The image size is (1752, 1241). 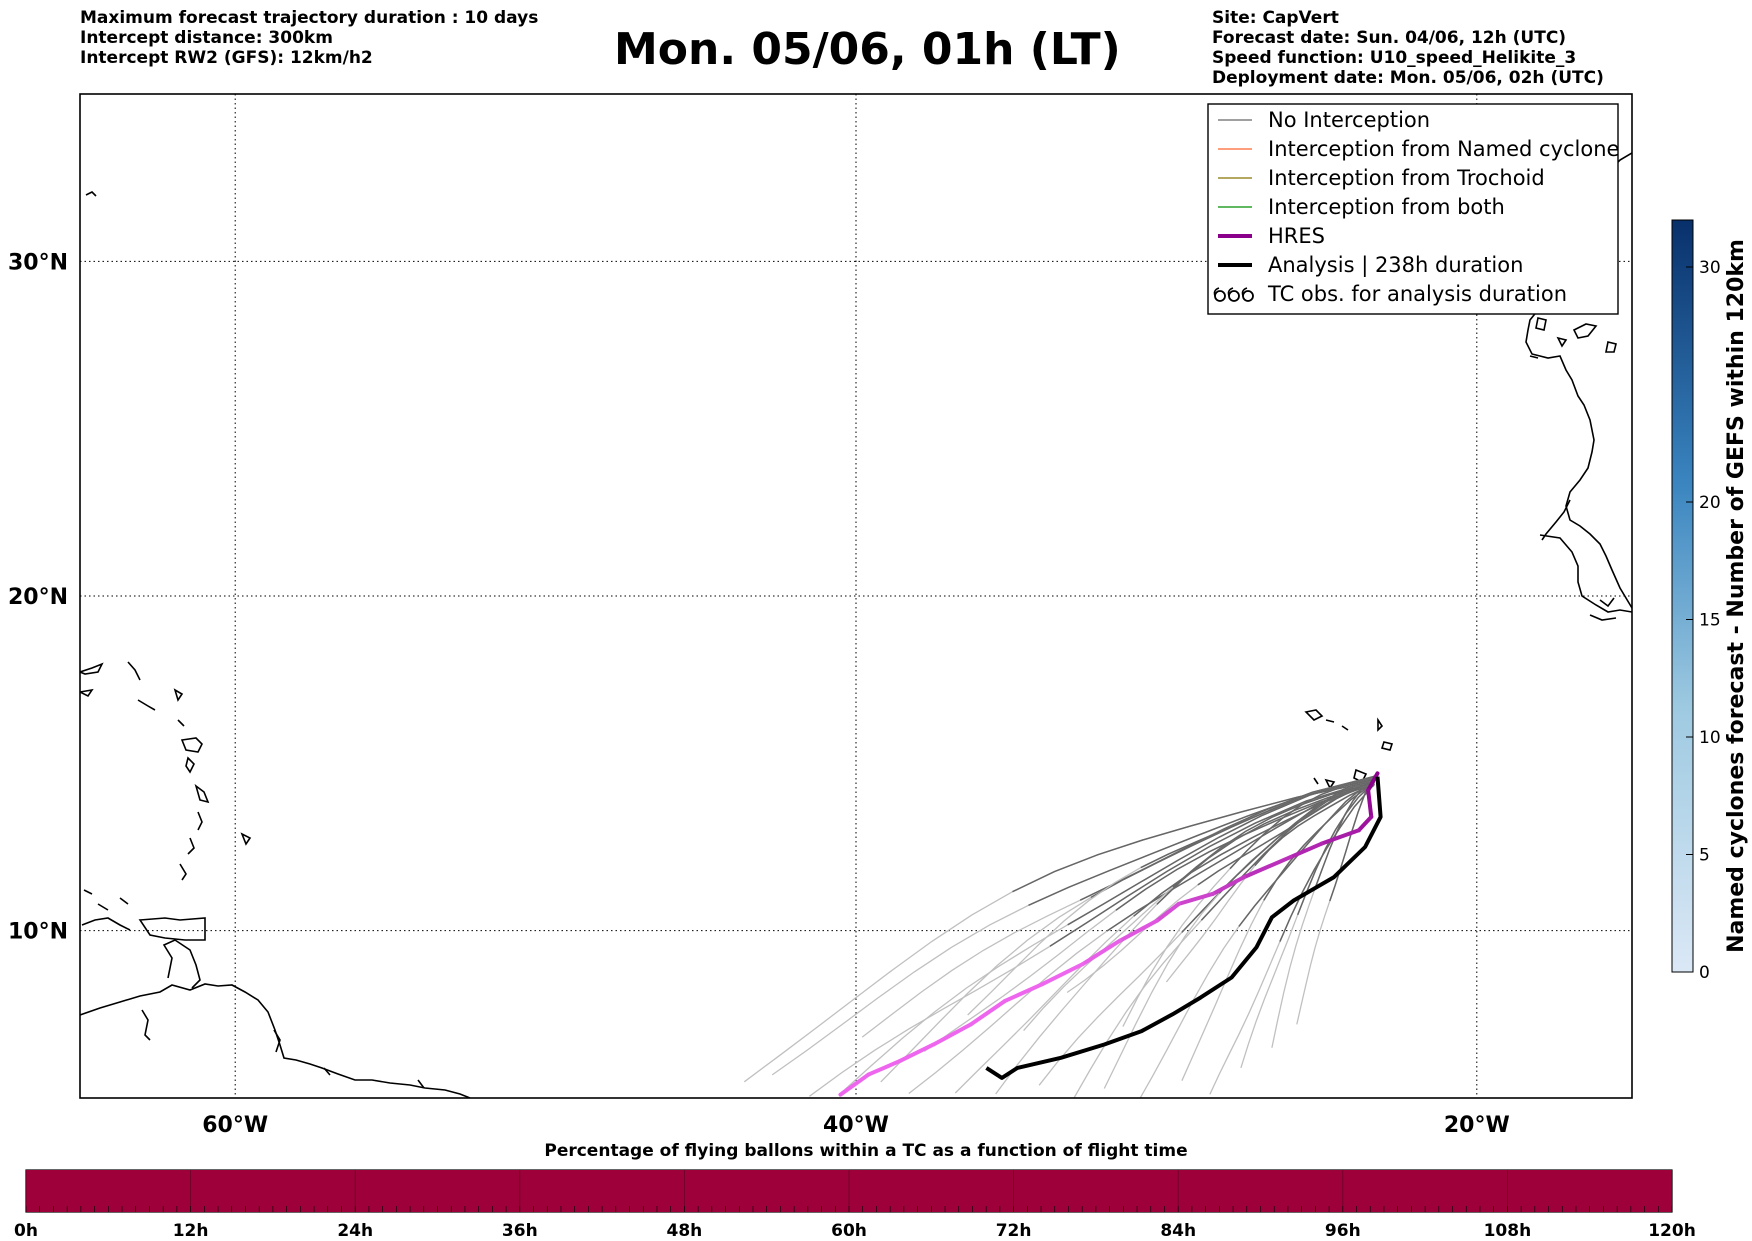 I want to click on timebar-tick-label: 0h, so click(x=26, y=1231).